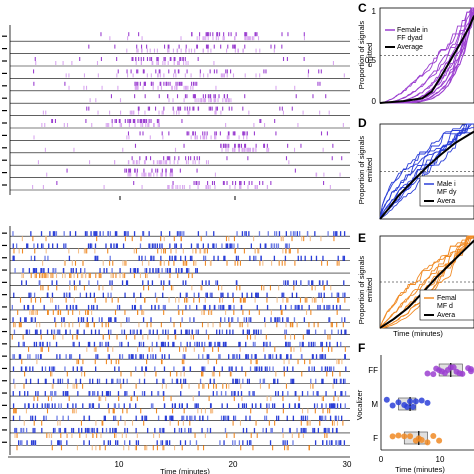 This screenshot has height=474, width=474. I want to click on pE-individual-line, so click(426, 282).